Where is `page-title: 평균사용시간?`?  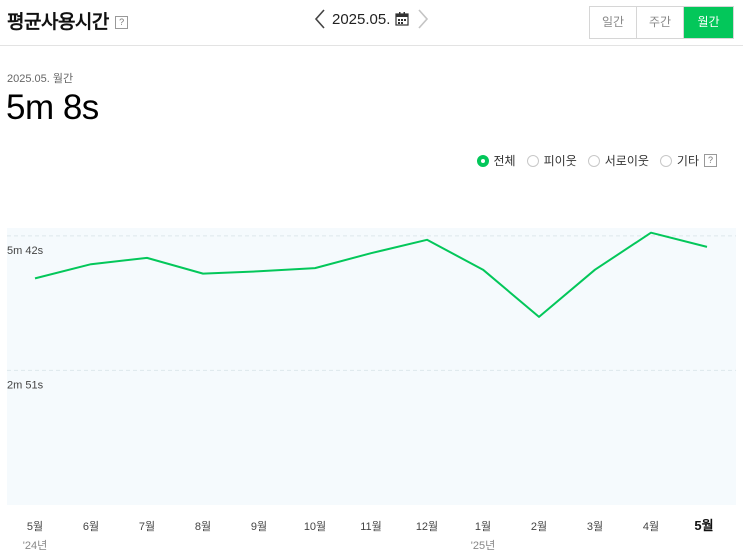
page-title: 평균사용시간? is located at coordinates (67, 20).